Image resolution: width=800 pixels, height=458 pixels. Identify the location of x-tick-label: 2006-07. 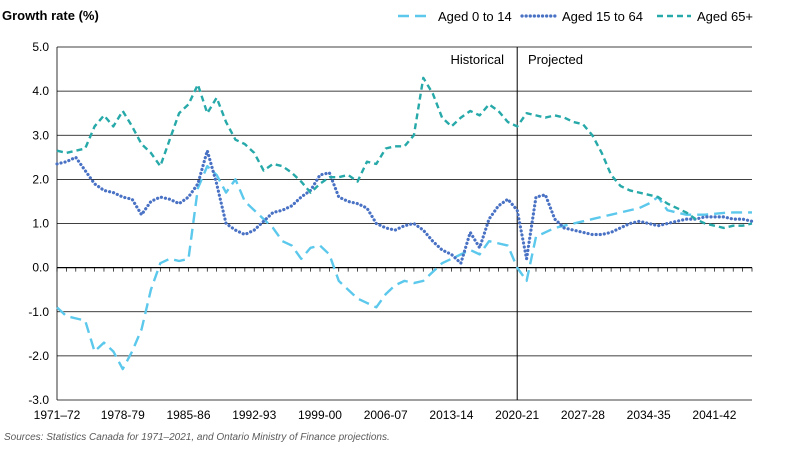
(386, 415).